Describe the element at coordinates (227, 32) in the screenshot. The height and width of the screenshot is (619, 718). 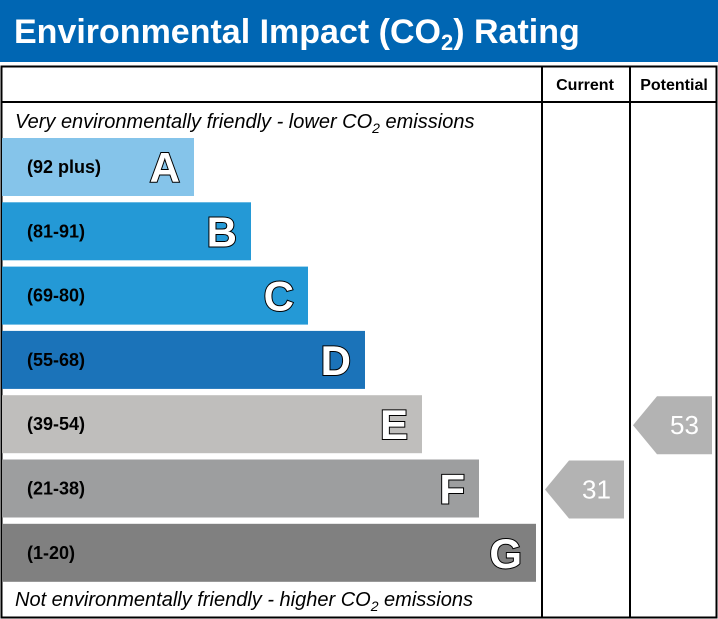
I see `chart-title-main: Environmental Impact (CO` at that location.